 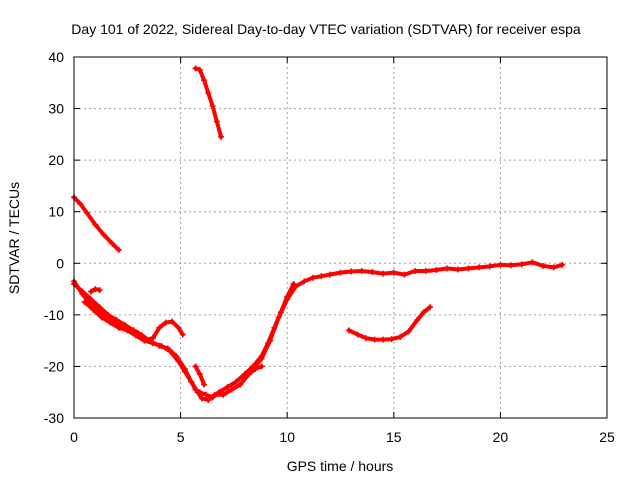 What do you see at coordinates (74, 437) in the screenshot?
I see `x-tick-label: 0` at bounding box center [74, 437].